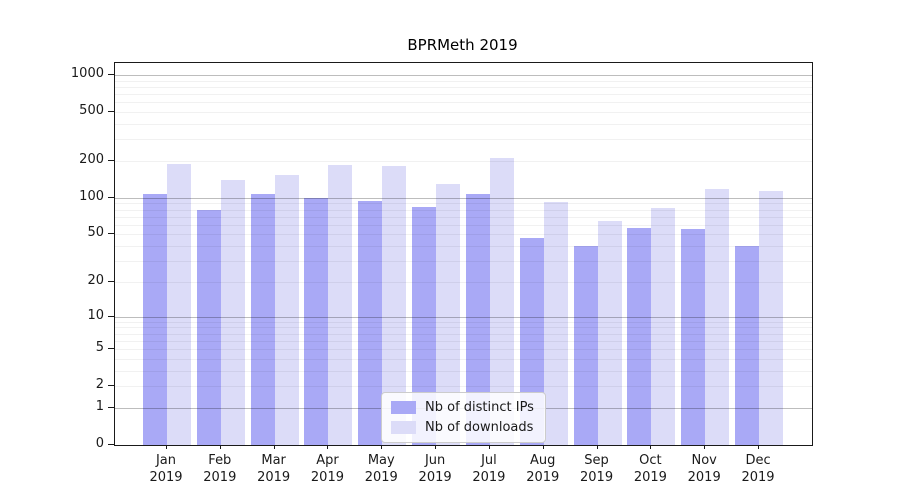  What do you see at coordinates (747, 345) in the screenshot?
I see `bar-distinct-ips-dec` at bounding box center [747, 345].